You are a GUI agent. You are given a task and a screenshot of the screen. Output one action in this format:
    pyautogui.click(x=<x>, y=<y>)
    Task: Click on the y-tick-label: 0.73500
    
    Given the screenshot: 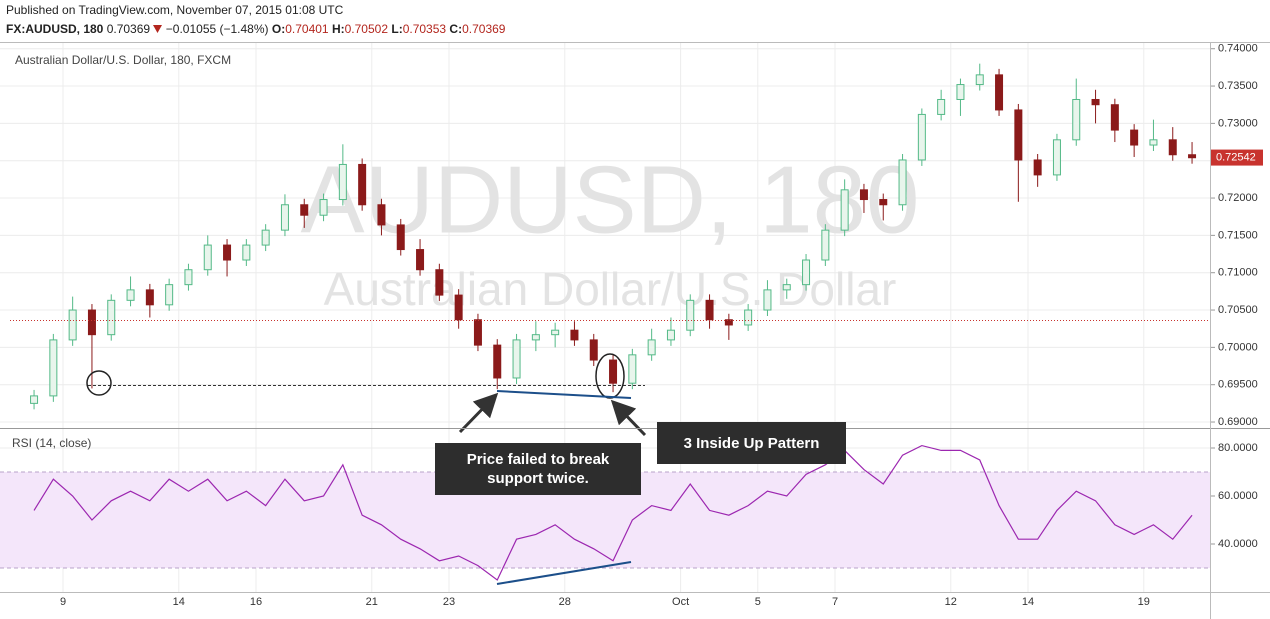 What is the action you would take?
    pyautogui.click(x=1238, y=86)
    